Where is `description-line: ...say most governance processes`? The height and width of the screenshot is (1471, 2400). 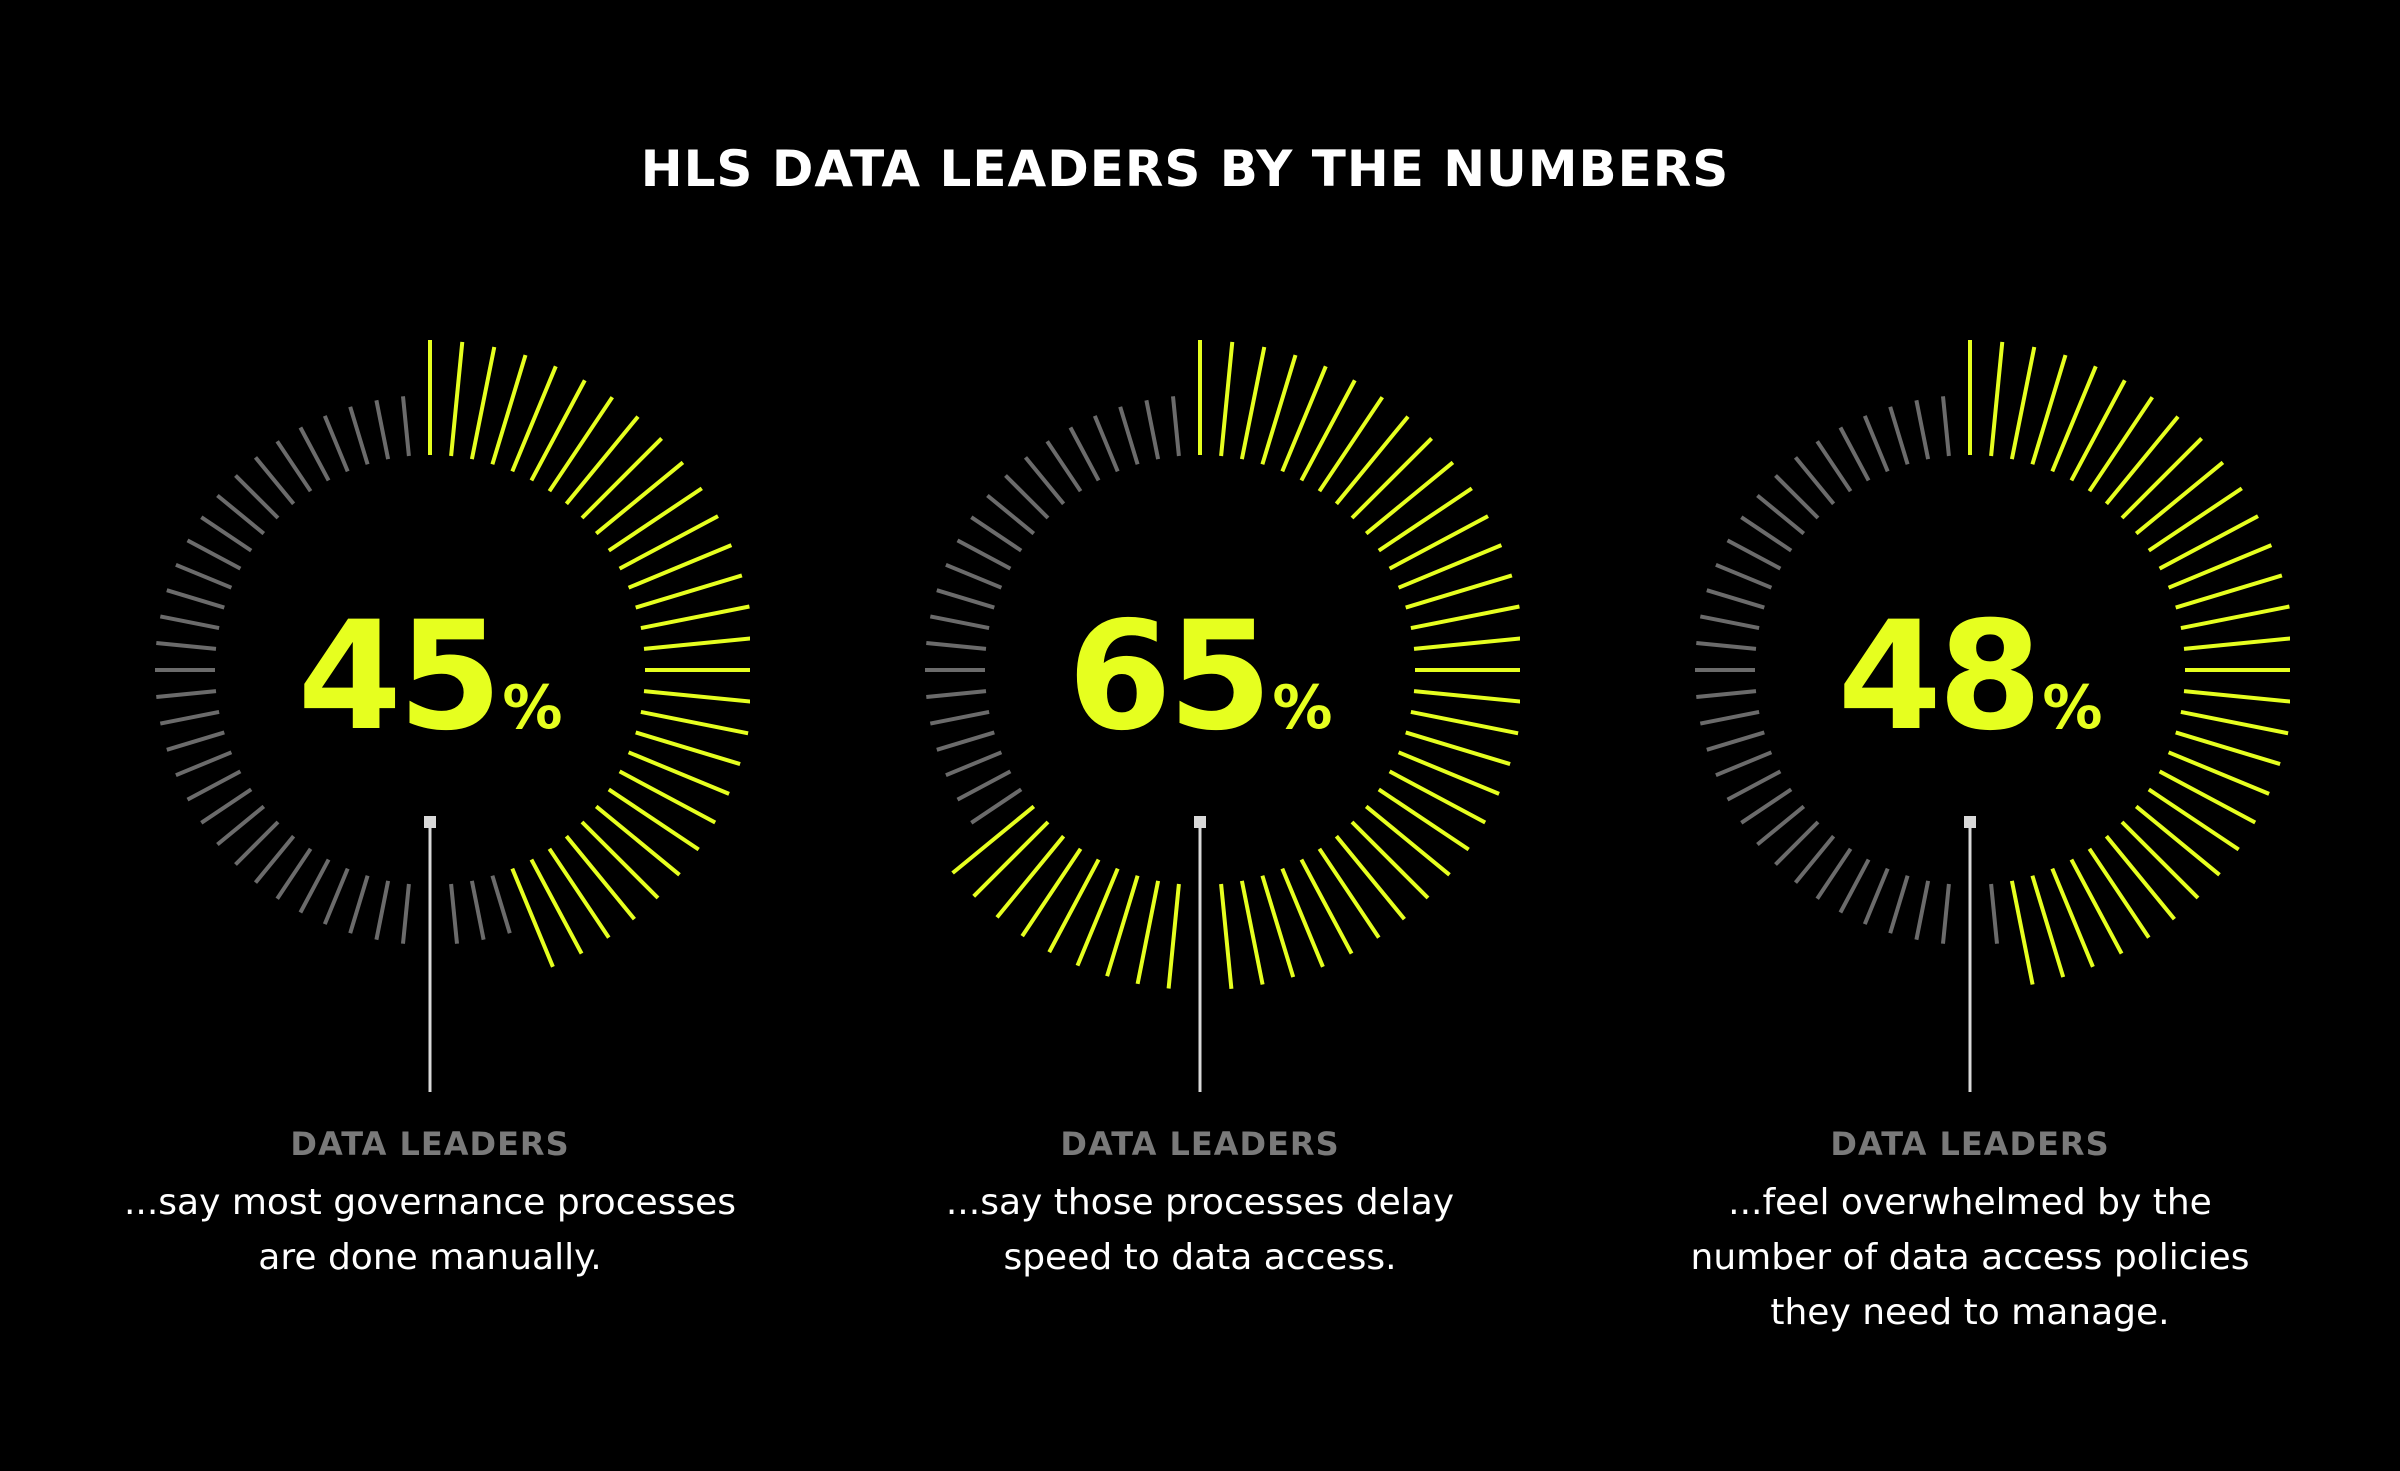
description-line: ...say most governance processes is located at coordinates (430, 1202).